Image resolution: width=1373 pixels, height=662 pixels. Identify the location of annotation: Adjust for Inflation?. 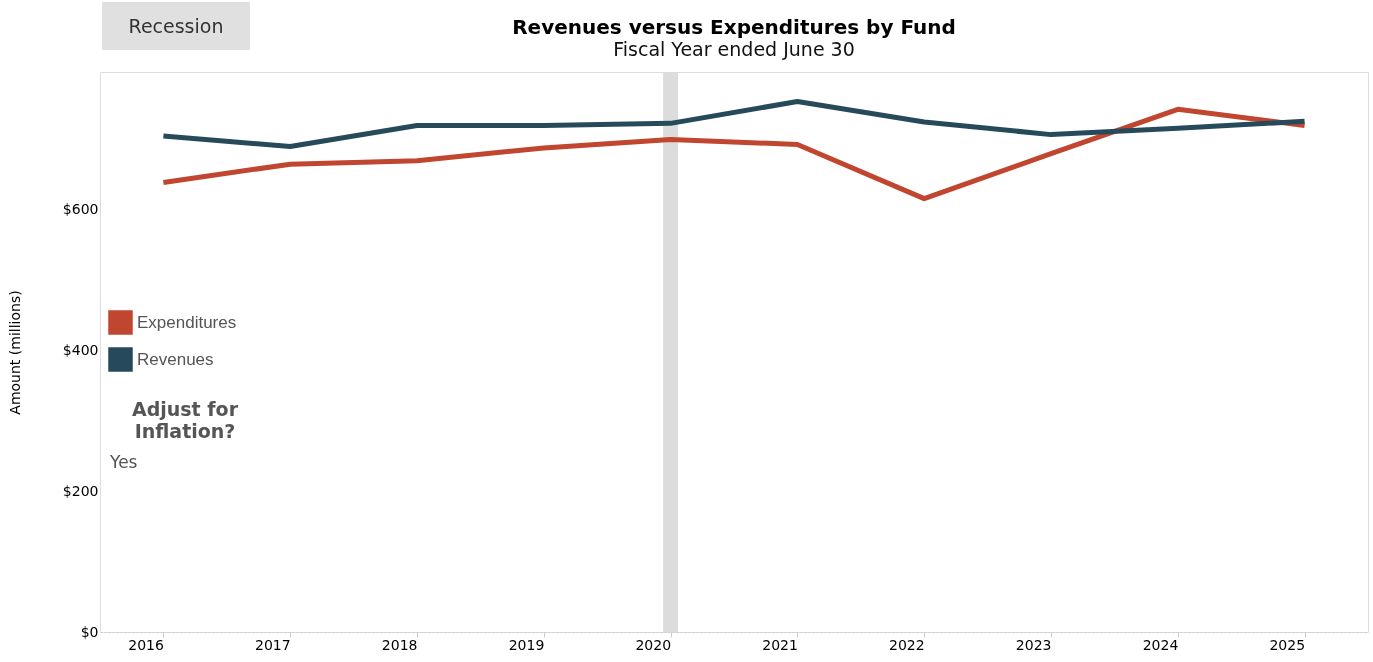
(184, 420).